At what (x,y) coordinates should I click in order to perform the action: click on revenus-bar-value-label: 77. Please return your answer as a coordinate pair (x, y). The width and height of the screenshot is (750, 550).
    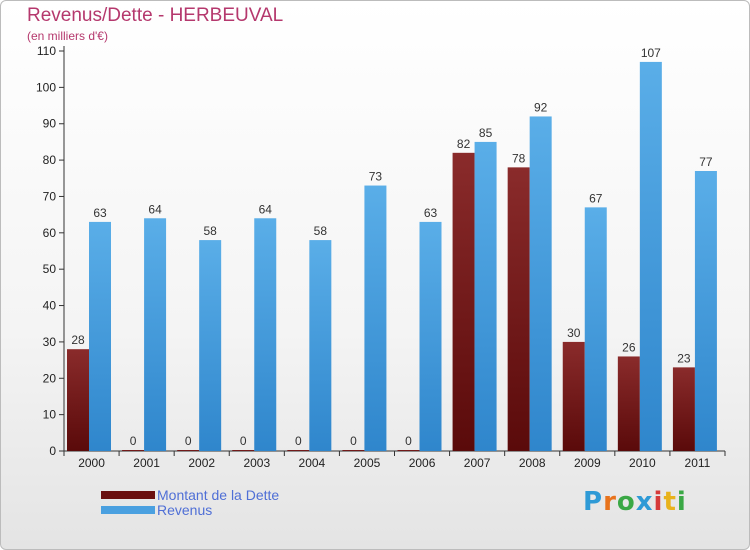
    Looking at the image, I should click on (706, 162).